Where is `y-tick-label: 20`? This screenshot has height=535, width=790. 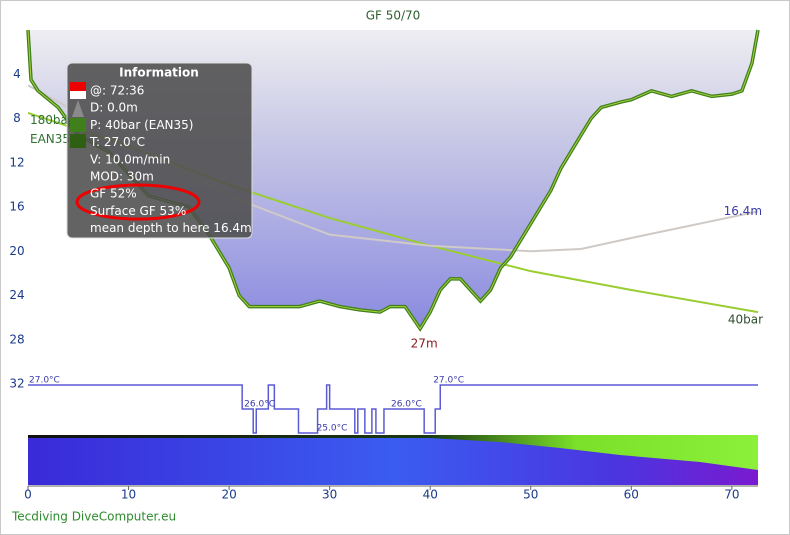 y-tick-label: 20 is located at coordinates (16, 251).